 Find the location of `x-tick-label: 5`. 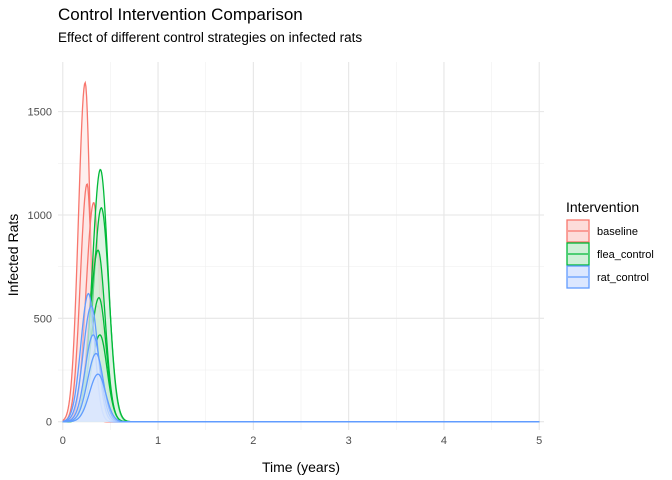

x-tick-label: 5 is located at coordinates (539, 441).